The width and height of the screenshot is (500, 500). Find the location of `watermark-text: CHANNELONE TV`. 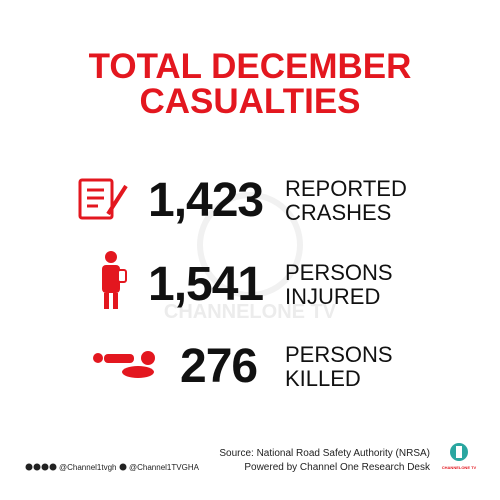

watermark-text: CHANNELONE TV is located at coordinates (250, 312).